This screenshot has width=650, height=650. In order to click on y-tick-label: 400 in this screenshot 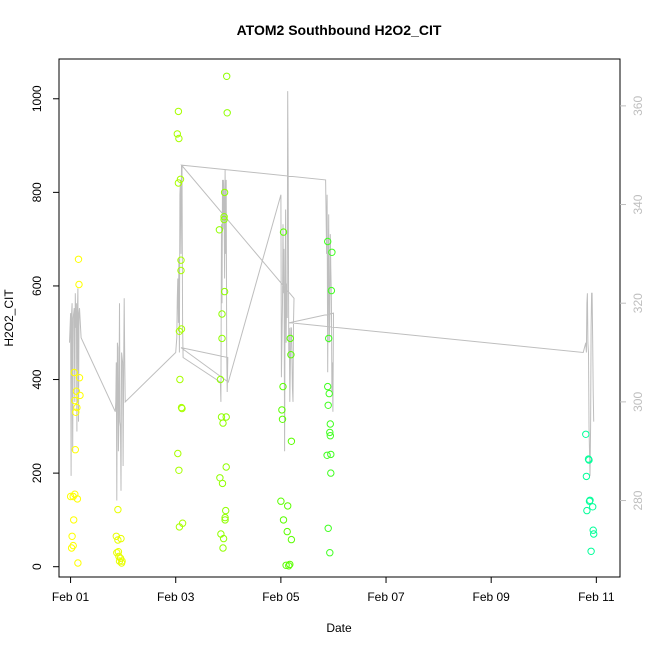, I will do `click(37, 379)`.